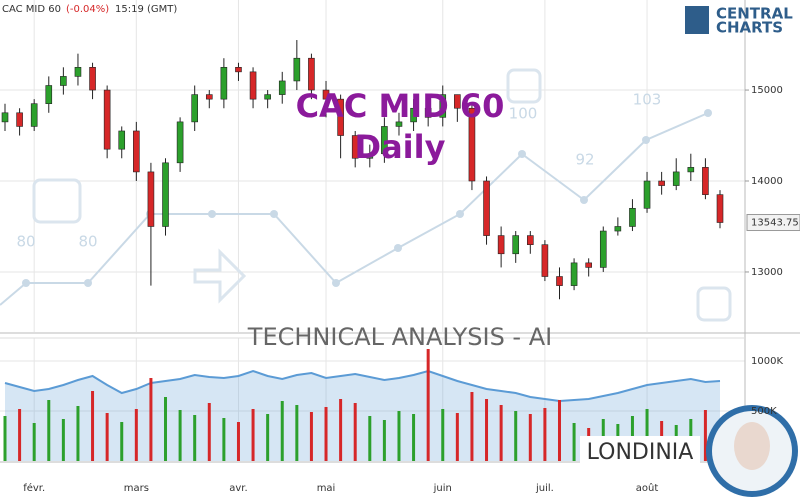  I want to click on last-price-box, so click(773, 223).